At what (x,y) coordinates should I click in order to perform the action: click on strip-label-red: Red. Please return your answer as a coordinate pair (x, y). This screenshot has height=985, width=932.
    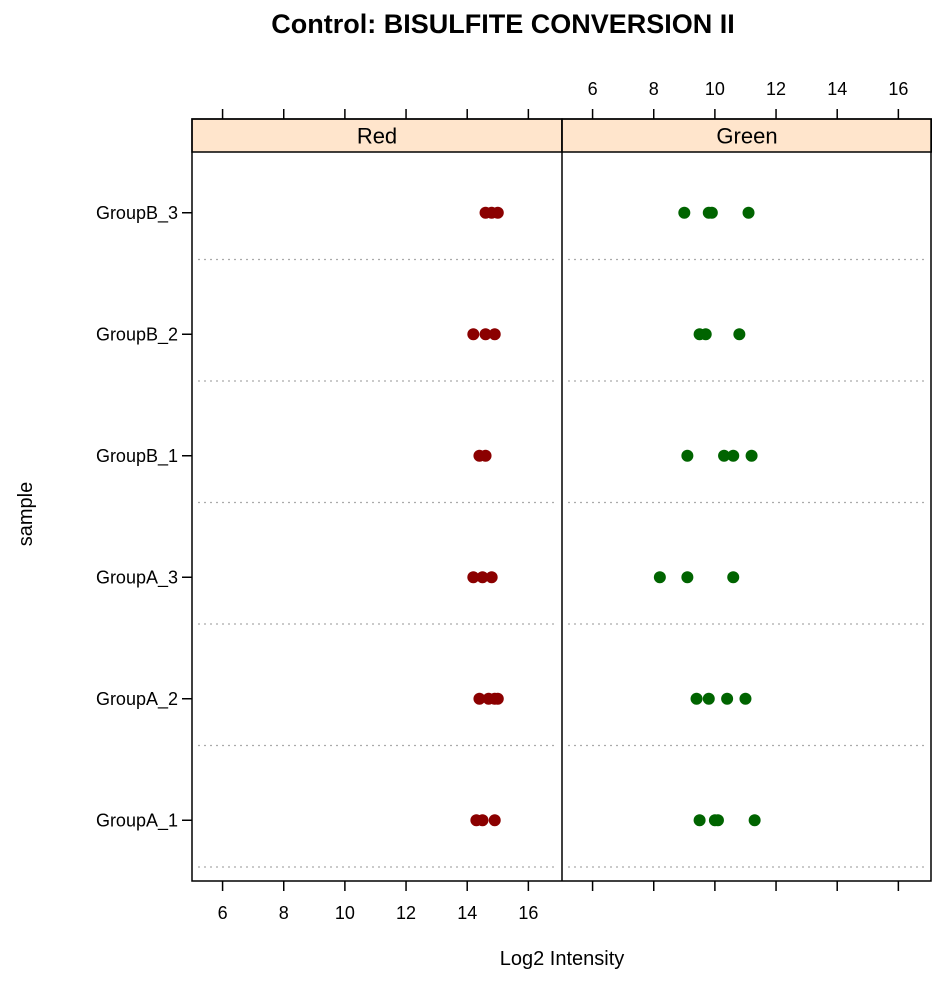
    Looking at the image, I should click on (377, 136).